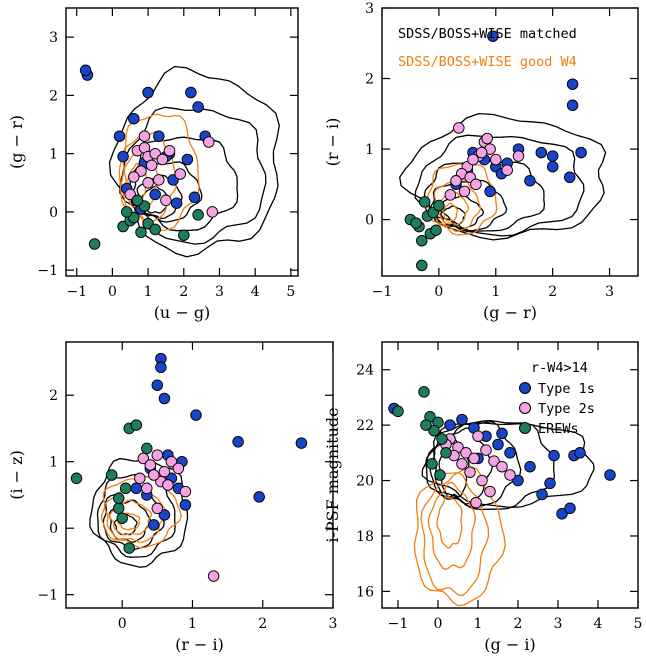 Image resolution: width=646 pixels, height=661 pixels. What do you see at coordinates (53, 463) in the screenshot?
I see `y-tick-label: 1` at bounding box center [53, 463].